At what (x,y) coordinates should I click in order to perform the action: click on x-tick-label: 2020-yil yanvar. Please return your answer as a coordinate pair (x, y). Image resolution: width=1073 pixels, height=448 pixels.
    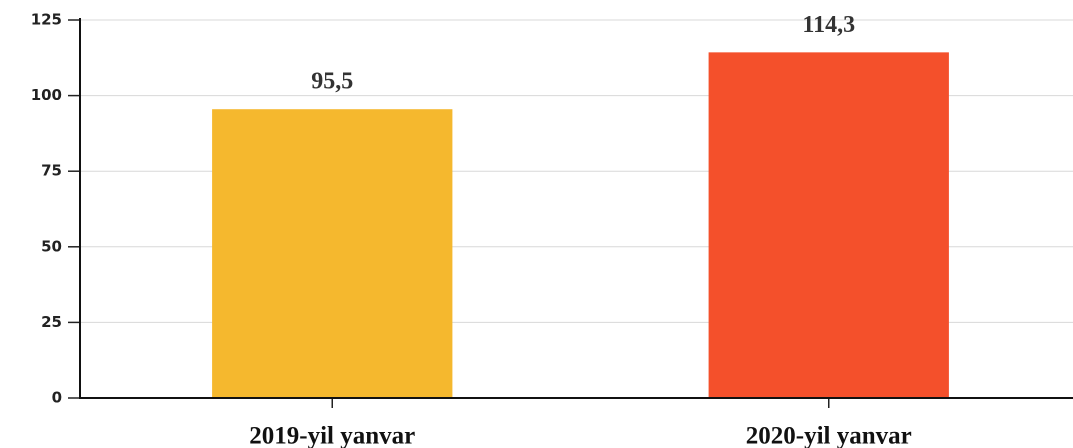
    Looking at the image, I should click on (829, 435).